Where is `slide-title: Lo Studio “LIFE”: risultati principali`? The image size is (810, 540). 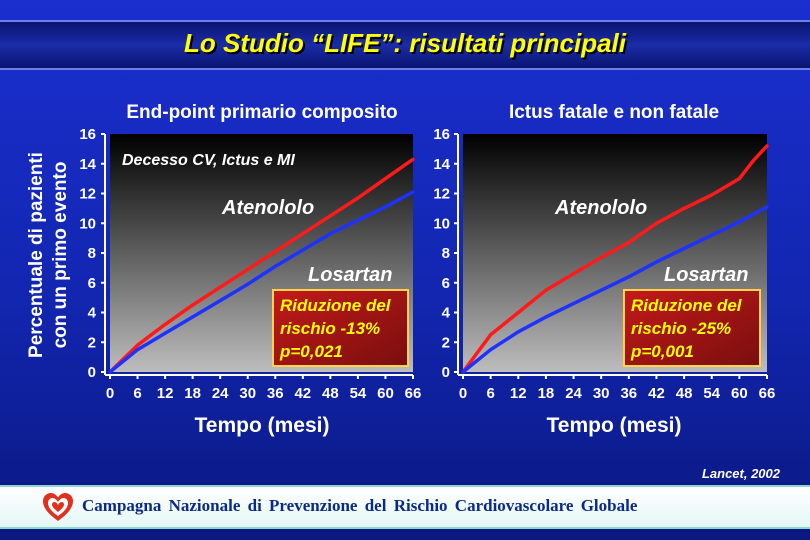
slide-title: Lo Studio “LIFE”: risultati principali is located at coordinates (405, 43).